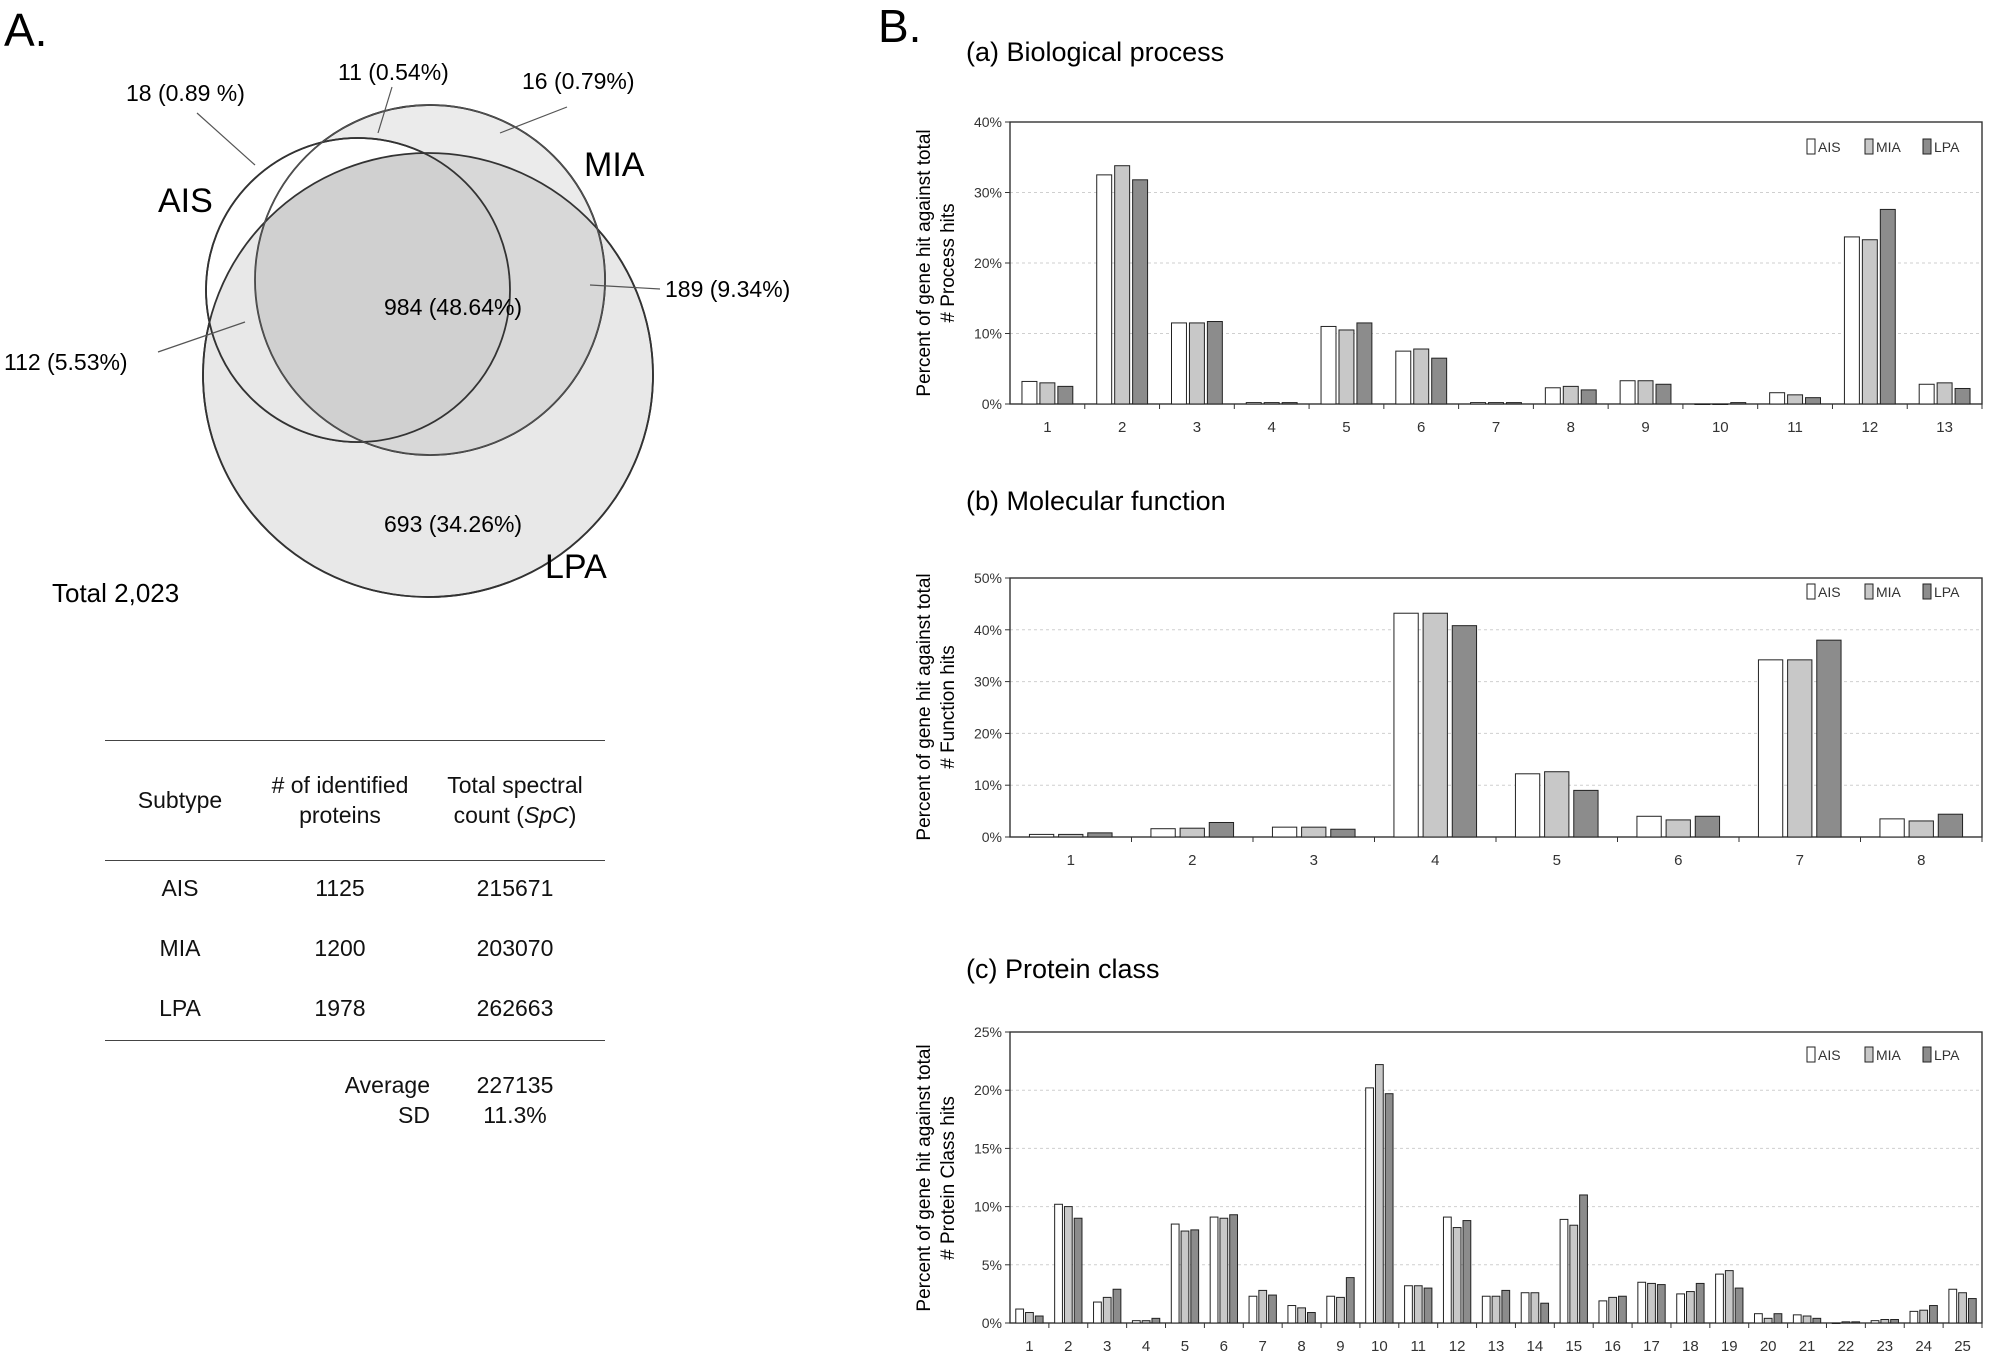 The image size is (2006, 1362). What do you see at coordinates (453, 307) in the screenshot?
I see `venn-region-all: 984 (48.64%)` at bounding box center [453, 307].